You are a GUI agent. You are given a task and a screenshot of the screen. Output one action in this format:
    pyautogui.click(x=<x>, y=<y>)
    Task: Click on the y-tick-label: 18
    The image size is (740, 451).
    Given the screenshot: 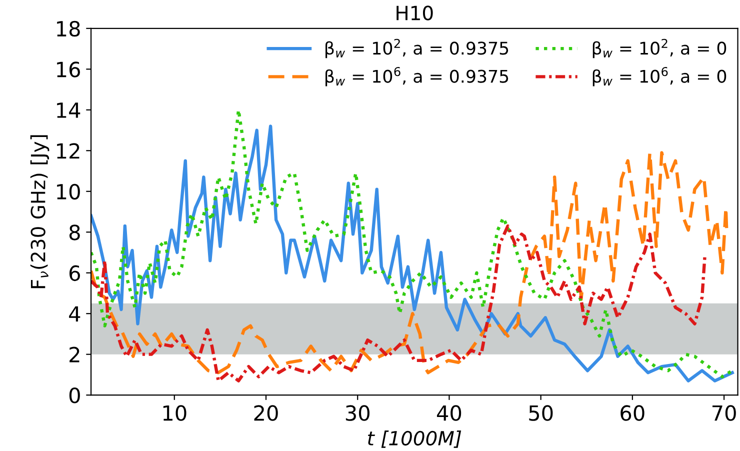 What is the action you would take?
    pyautogui.click(x=68, y=28)
    